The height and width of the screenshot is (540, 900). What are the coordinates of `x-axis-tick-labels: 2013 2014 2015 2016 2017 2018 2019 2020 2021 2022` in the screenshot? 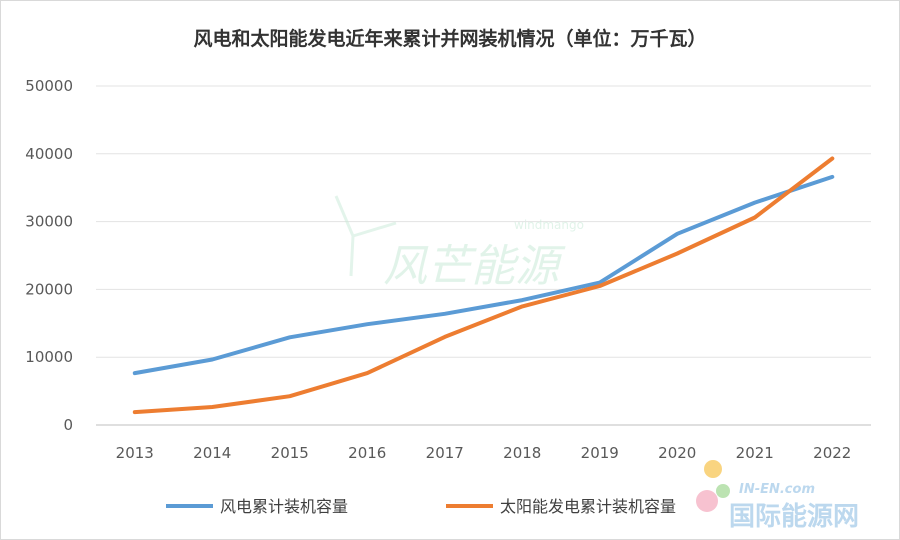 It's located at (484, 453).